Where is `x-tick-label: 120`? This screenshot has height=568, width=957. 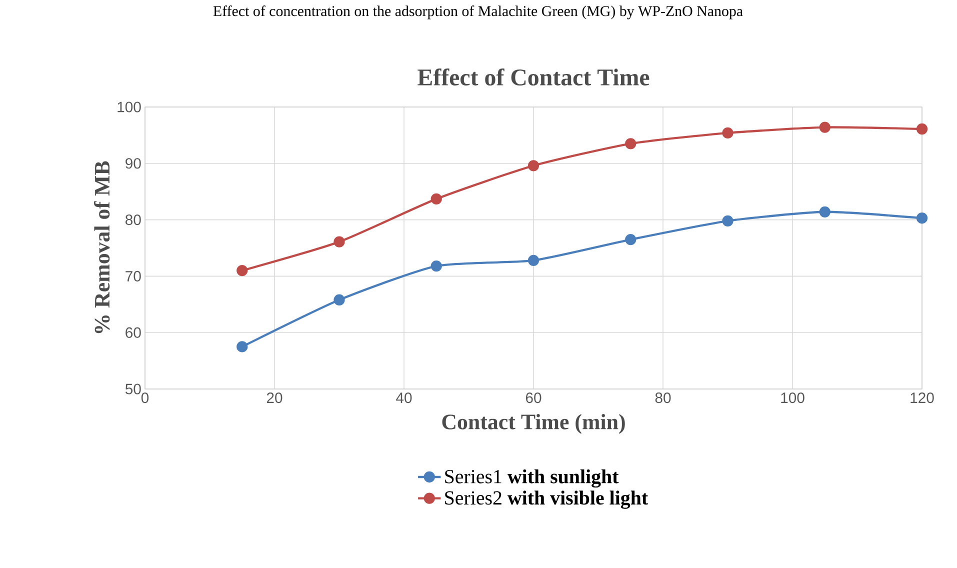 x-tick-label: 120 is located at coordinates (922, 398).